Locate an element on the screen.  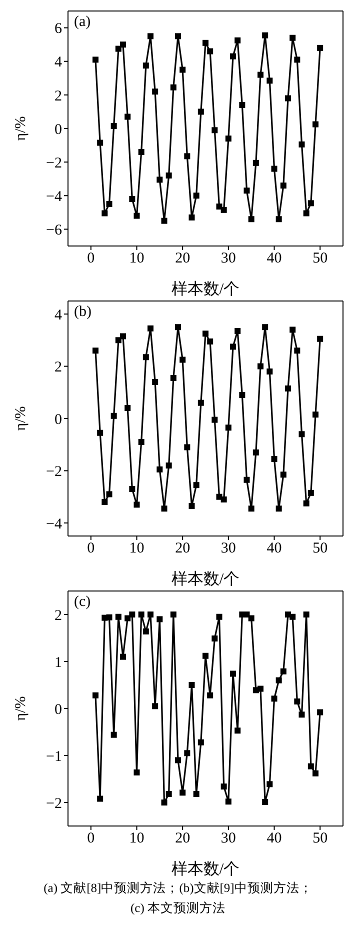
x-tick-label: 10 is located at coordinates (136, 548).